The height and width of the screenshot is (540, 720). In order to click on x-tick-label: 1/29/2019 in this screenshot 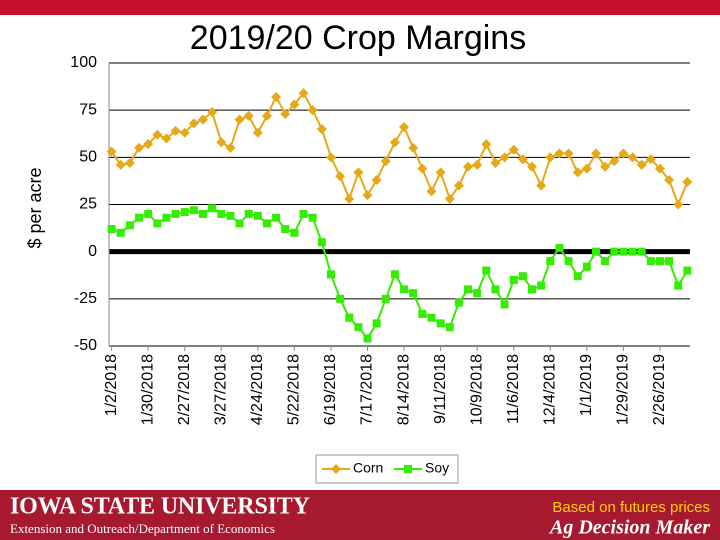, I will do `click(623, 389)`.